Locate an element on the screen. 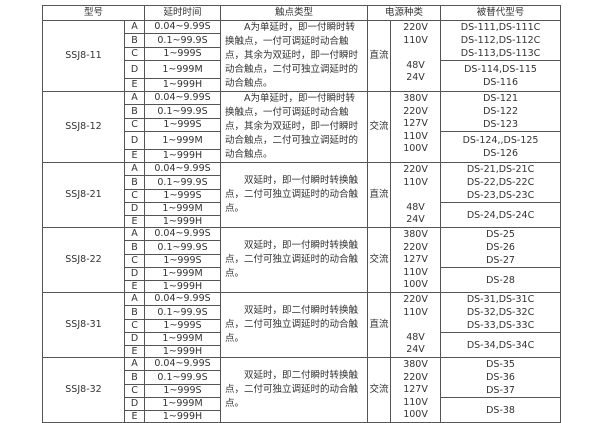 This screenshot has height=423, width=600. replaced-models-bottom: DS-28 is located at coordinates (501, 280).